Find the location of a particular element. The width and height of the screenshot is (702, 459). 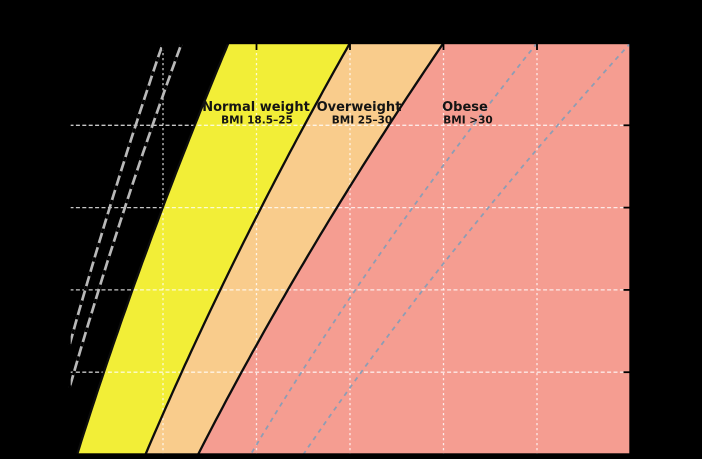

bmi-15-line-underlay is located at coordinates (116, 194).